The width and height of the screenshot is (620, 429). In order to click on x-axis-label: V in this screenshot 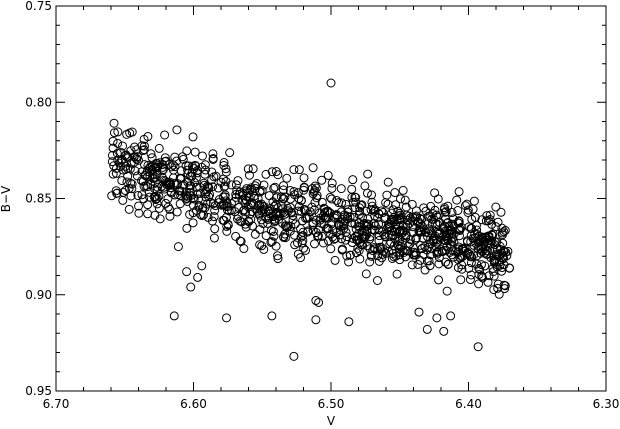, I will do `click(331, 421)`.